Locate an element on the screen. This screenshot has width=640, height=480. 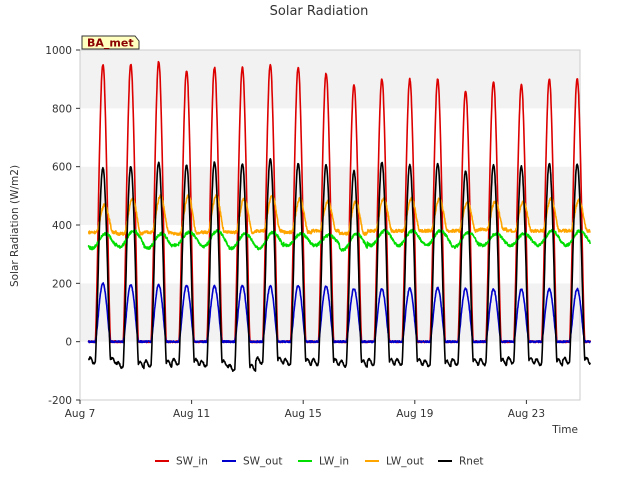
y-tick-label: -200 is located at coordinates (60, 401).